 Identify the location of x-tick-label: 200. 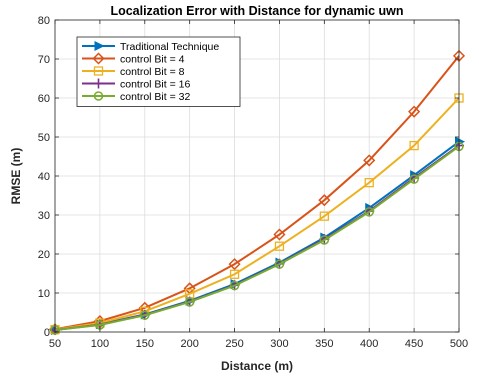
(189, 344).